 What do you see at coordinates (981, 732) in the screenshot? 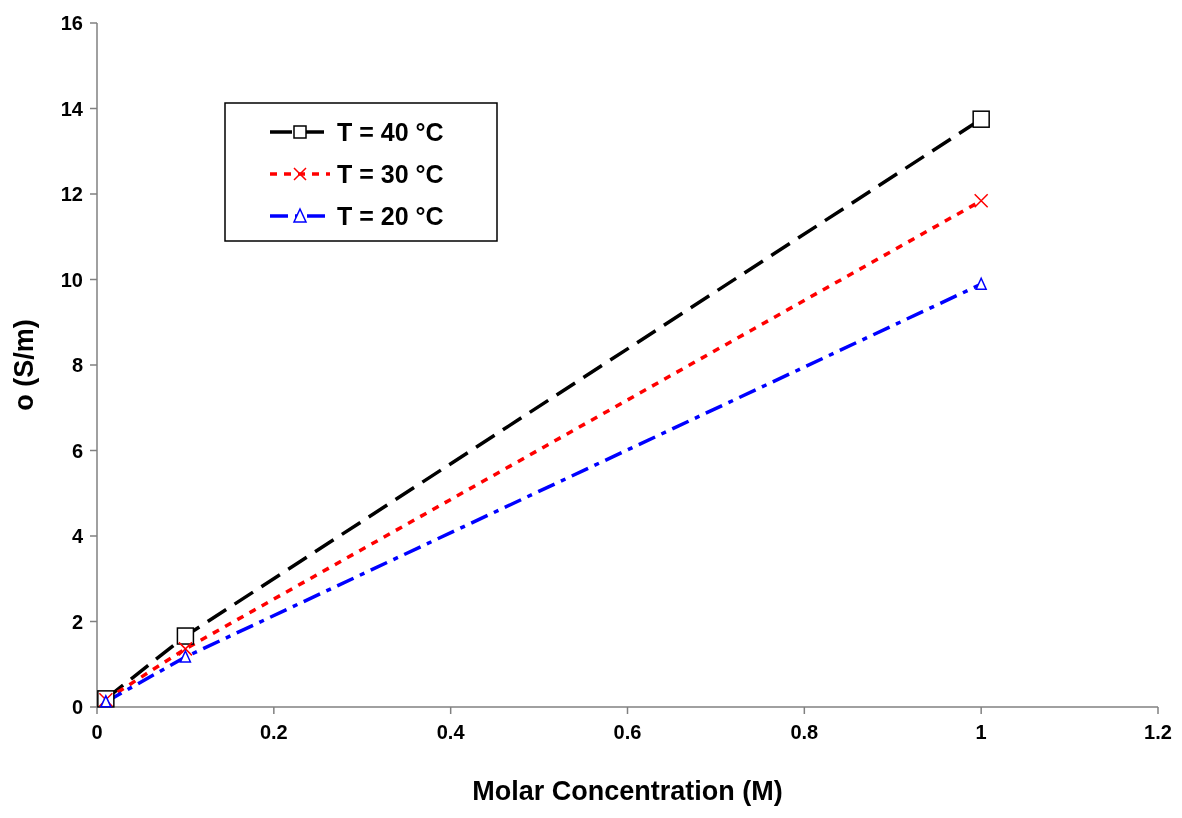
I see `x-tick-label: 1` at bounding box center [981, 732].